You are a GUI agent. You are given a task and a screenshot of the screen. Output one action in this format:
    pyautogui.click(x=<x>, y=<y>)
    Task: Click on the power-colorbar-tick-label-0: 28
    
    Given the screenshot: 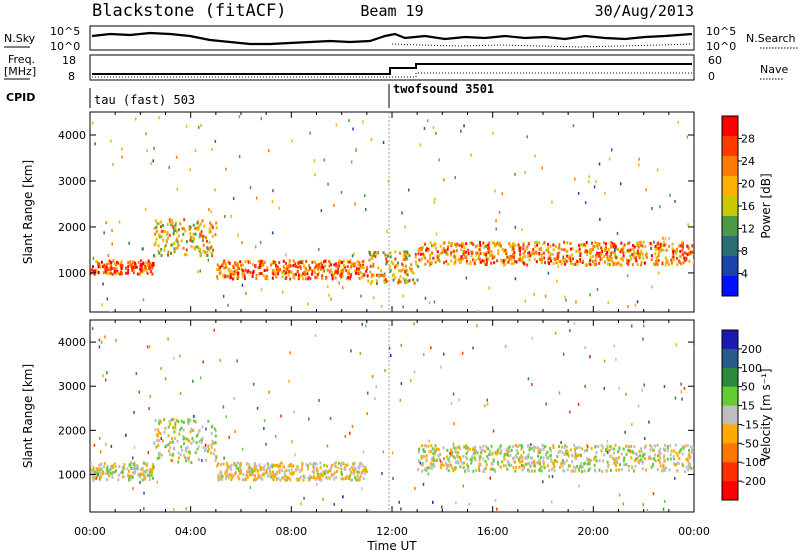 What is the action you would take?
    pyautogui.click(x=748, y=139)
    